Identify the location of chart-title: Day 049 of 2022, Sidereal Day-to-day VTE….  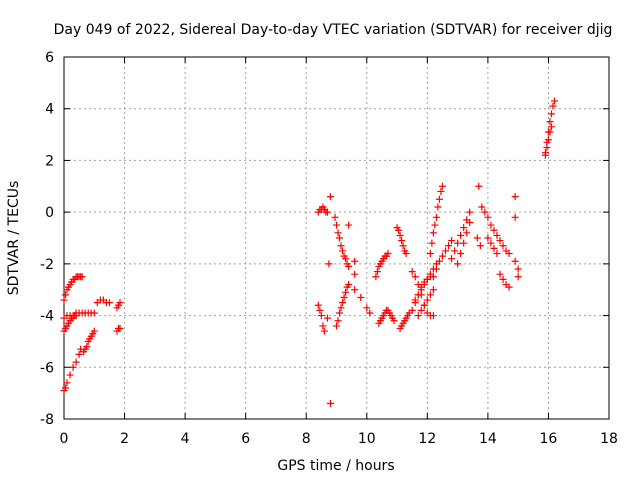
(333, 30).